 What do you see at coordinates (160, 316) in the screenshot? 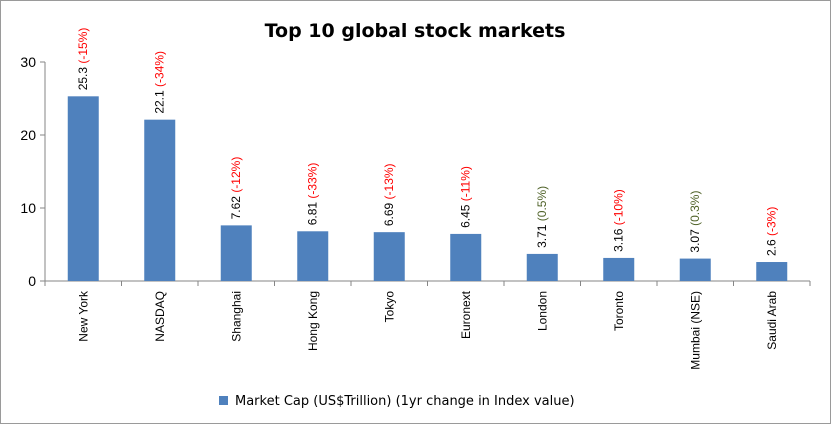
I see `category-label: NASDAQ` at bounding box center [160, 316].